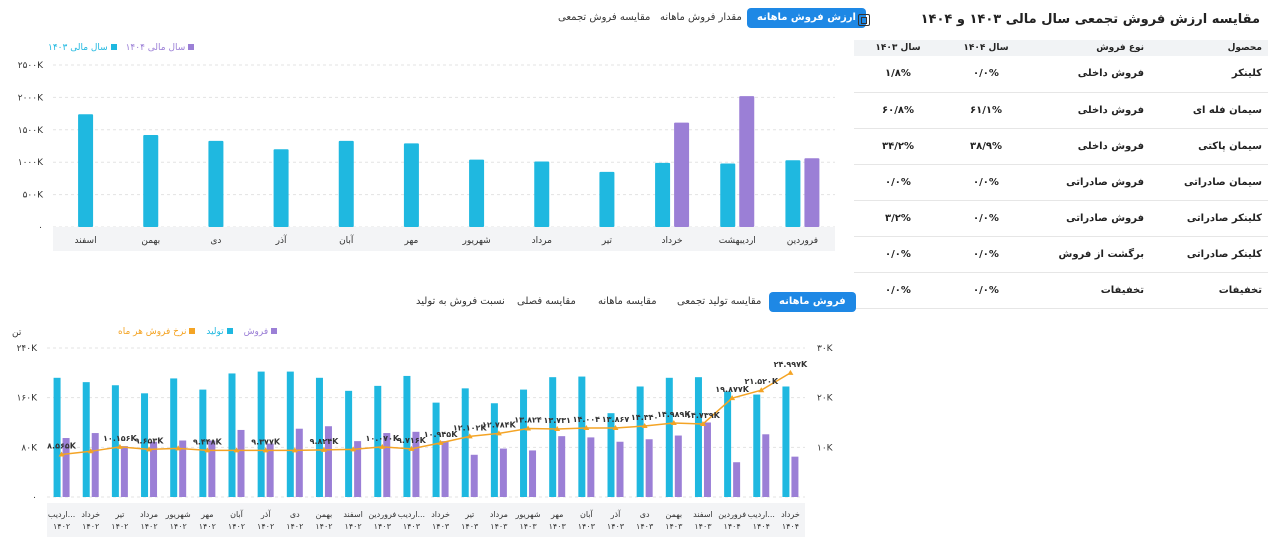  Describe the element at coordinates (806, 18) in the screenshot. I see `tab-monthly-sales-value: ارزش فروش ماهانه` at that location.